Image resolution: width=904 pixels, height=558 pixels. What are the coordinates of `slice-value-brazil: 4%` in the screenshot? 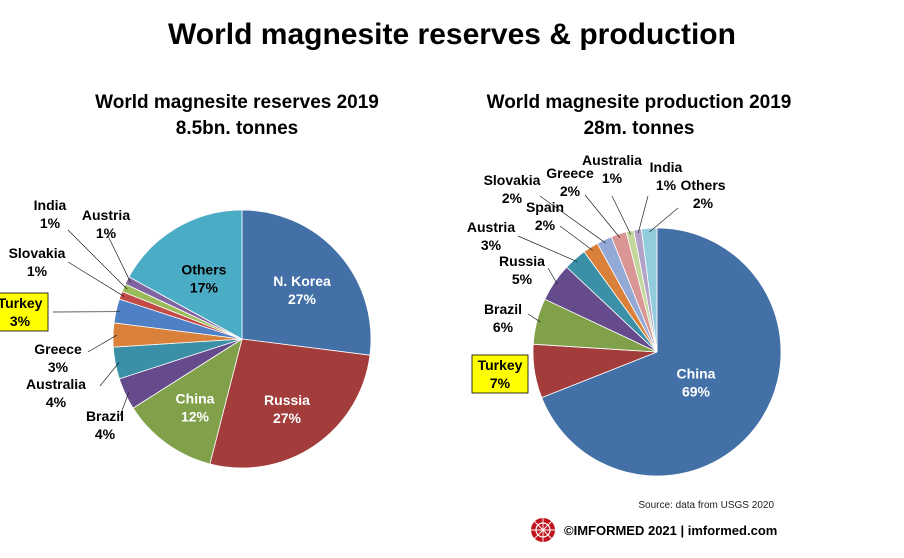 It's located at (105, 434).